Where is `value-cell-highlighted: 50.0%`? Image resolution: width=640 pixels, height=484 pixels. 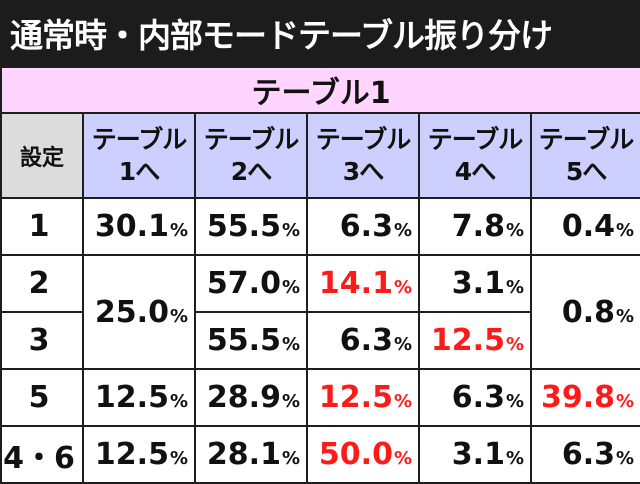
value-cell-highlighted: 50.0% is located at coordinates (363, 454).